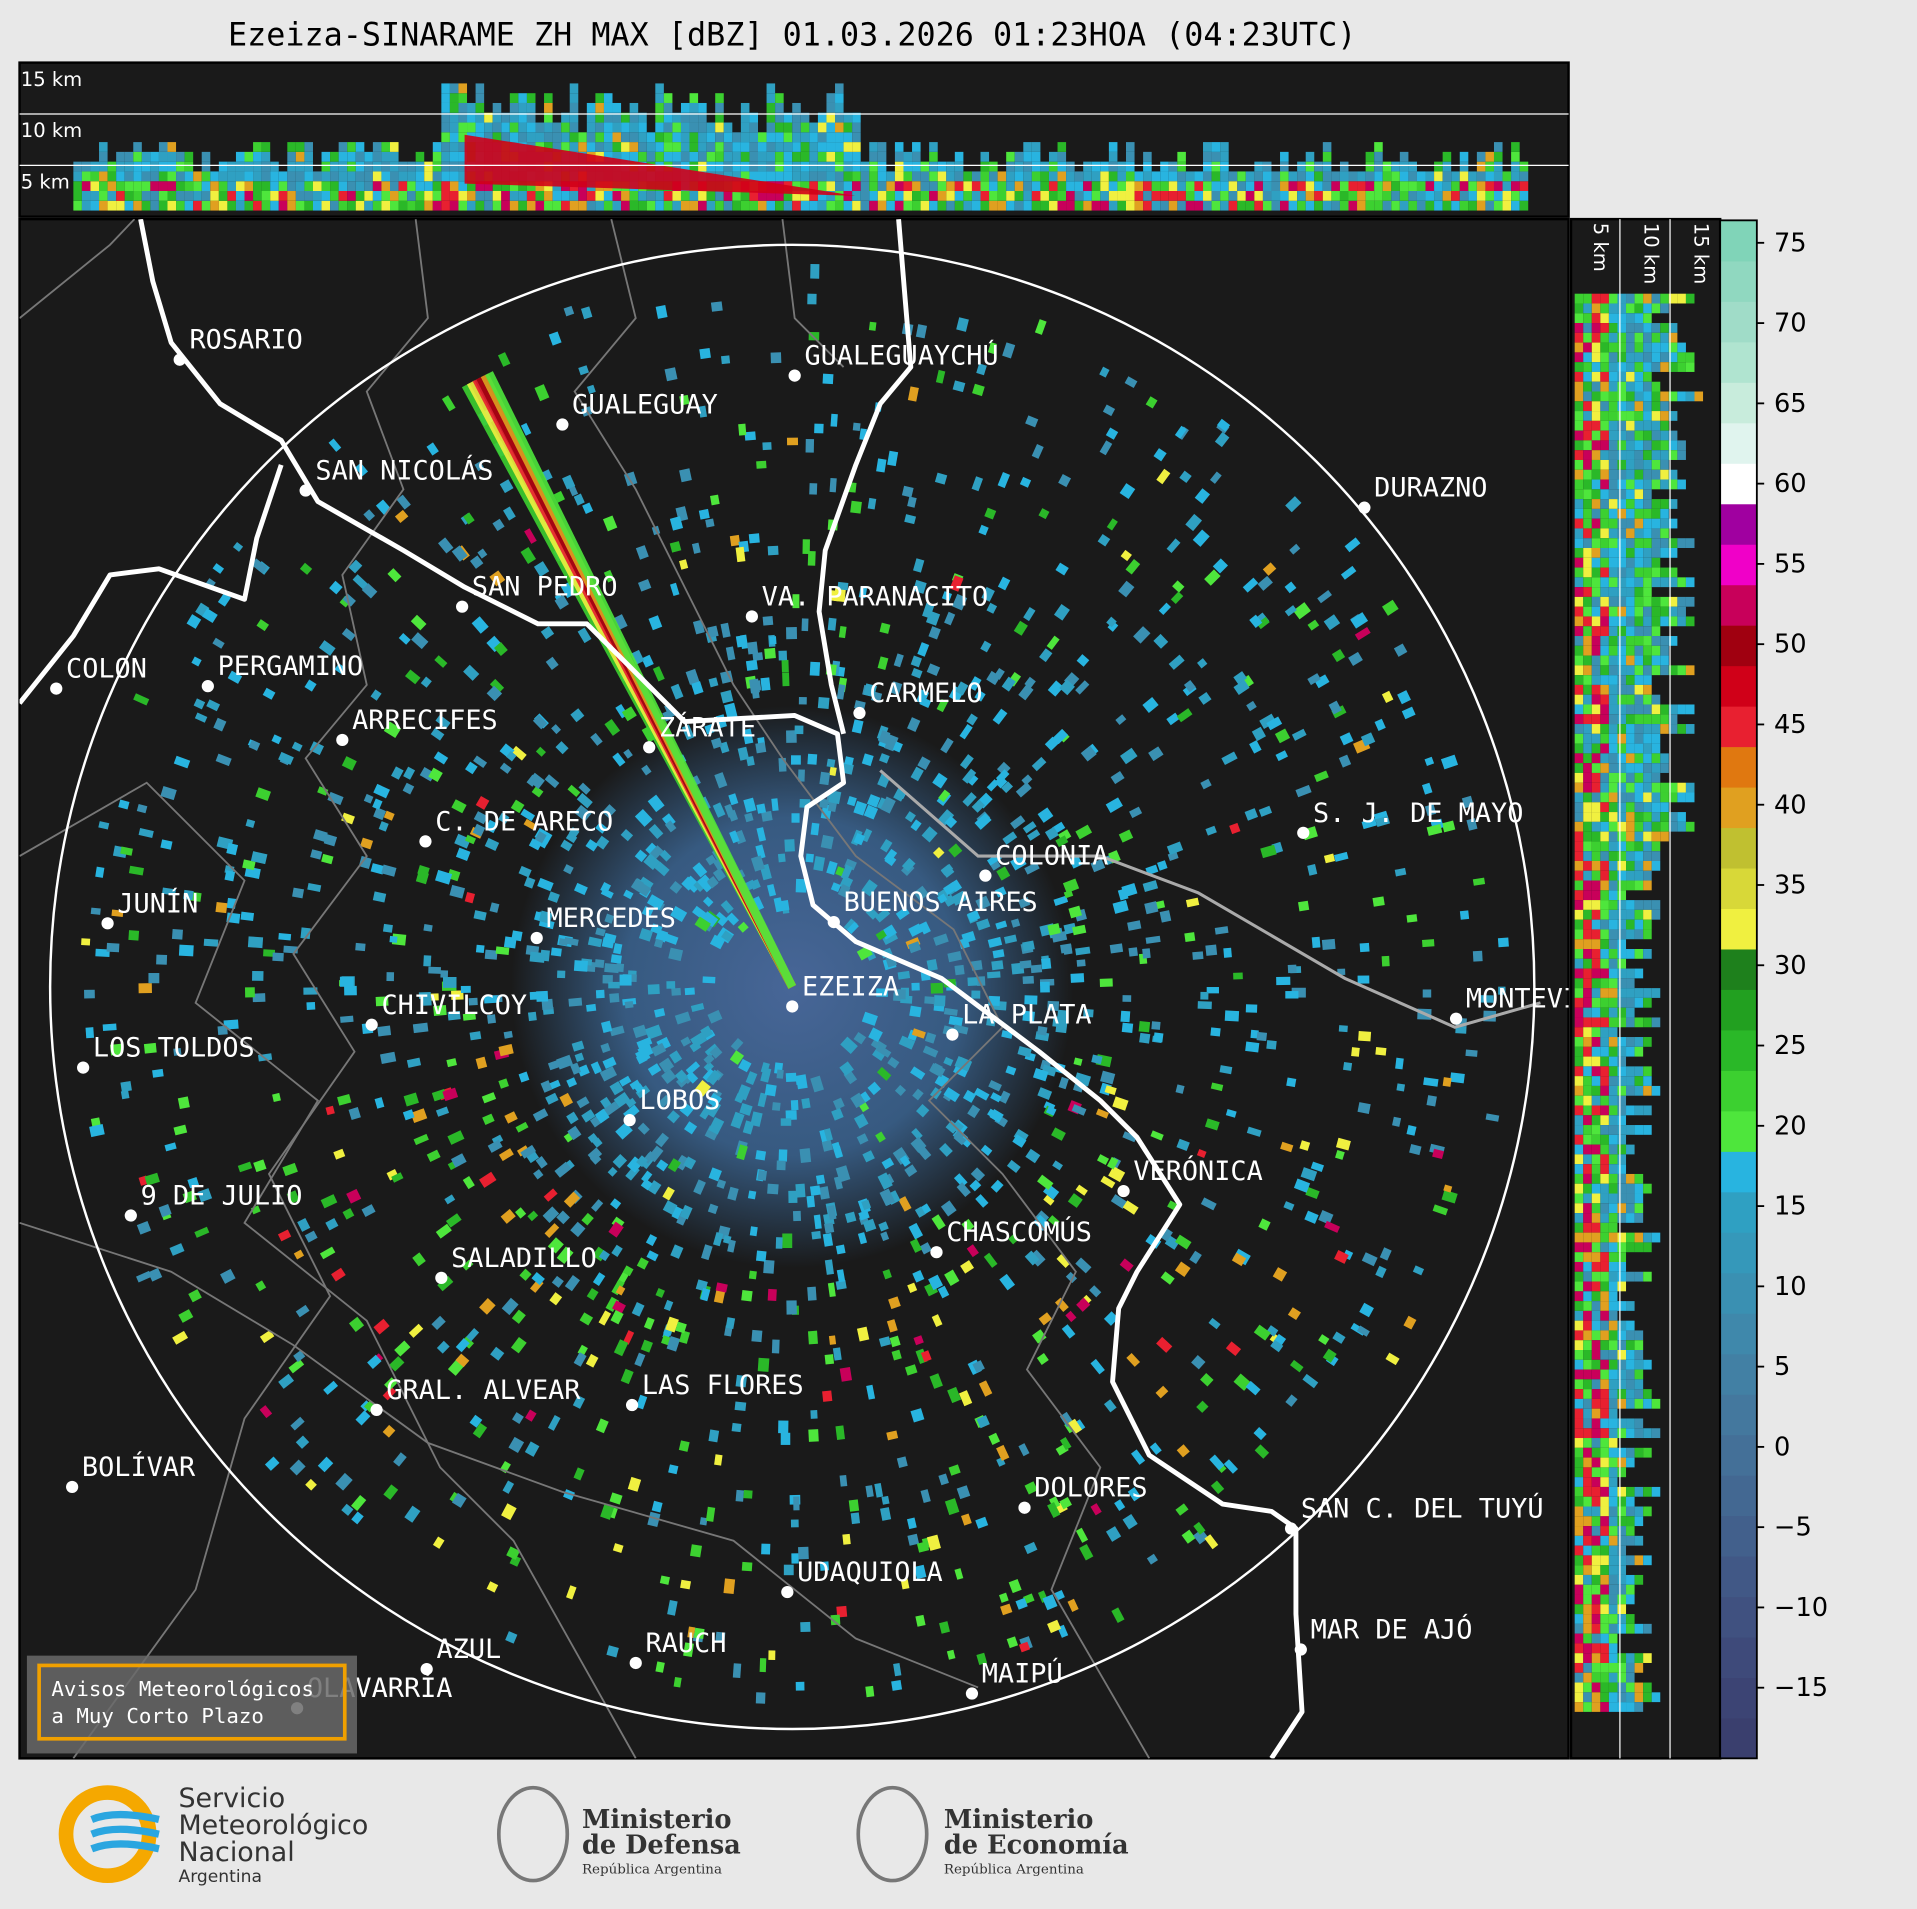  Describe the element at coordinates (1738, 848) in the screenshot. I see `colorbar-band` at that location.